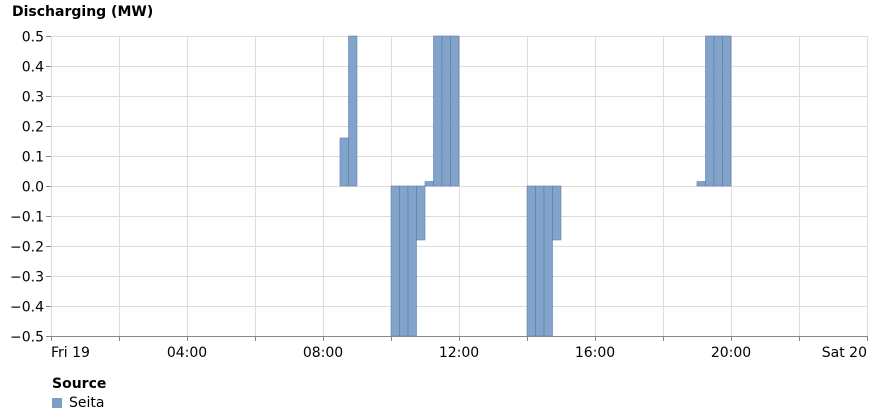 The height and width of the screenshot is (419, 874). I want to click on x-tick-label: Sat 20, so click(844, 353).